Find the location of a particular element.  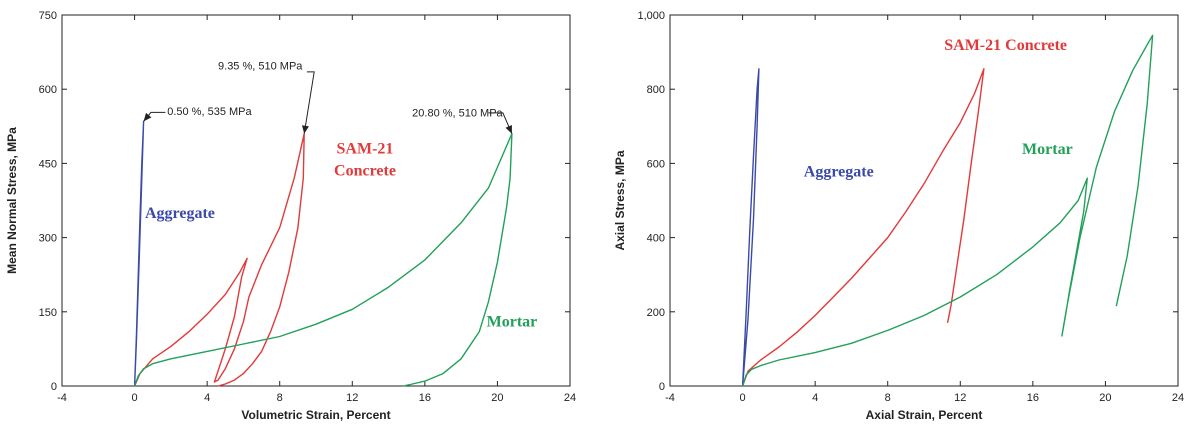

y-tick-label: 1,000 is located at coordinates (651, 16).